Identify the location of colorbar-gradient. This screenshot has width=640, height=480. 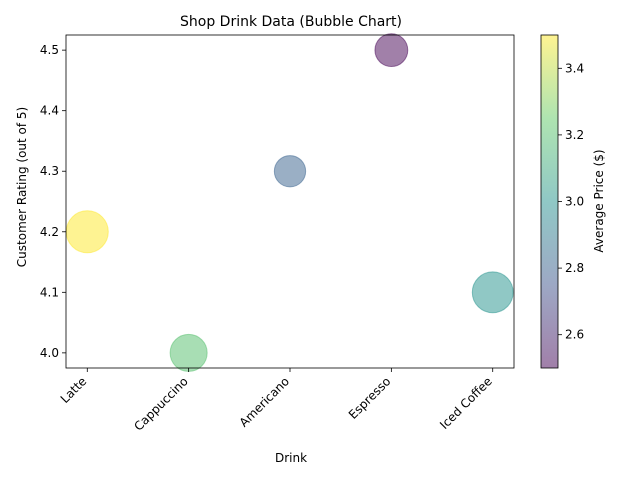
(549, 201).